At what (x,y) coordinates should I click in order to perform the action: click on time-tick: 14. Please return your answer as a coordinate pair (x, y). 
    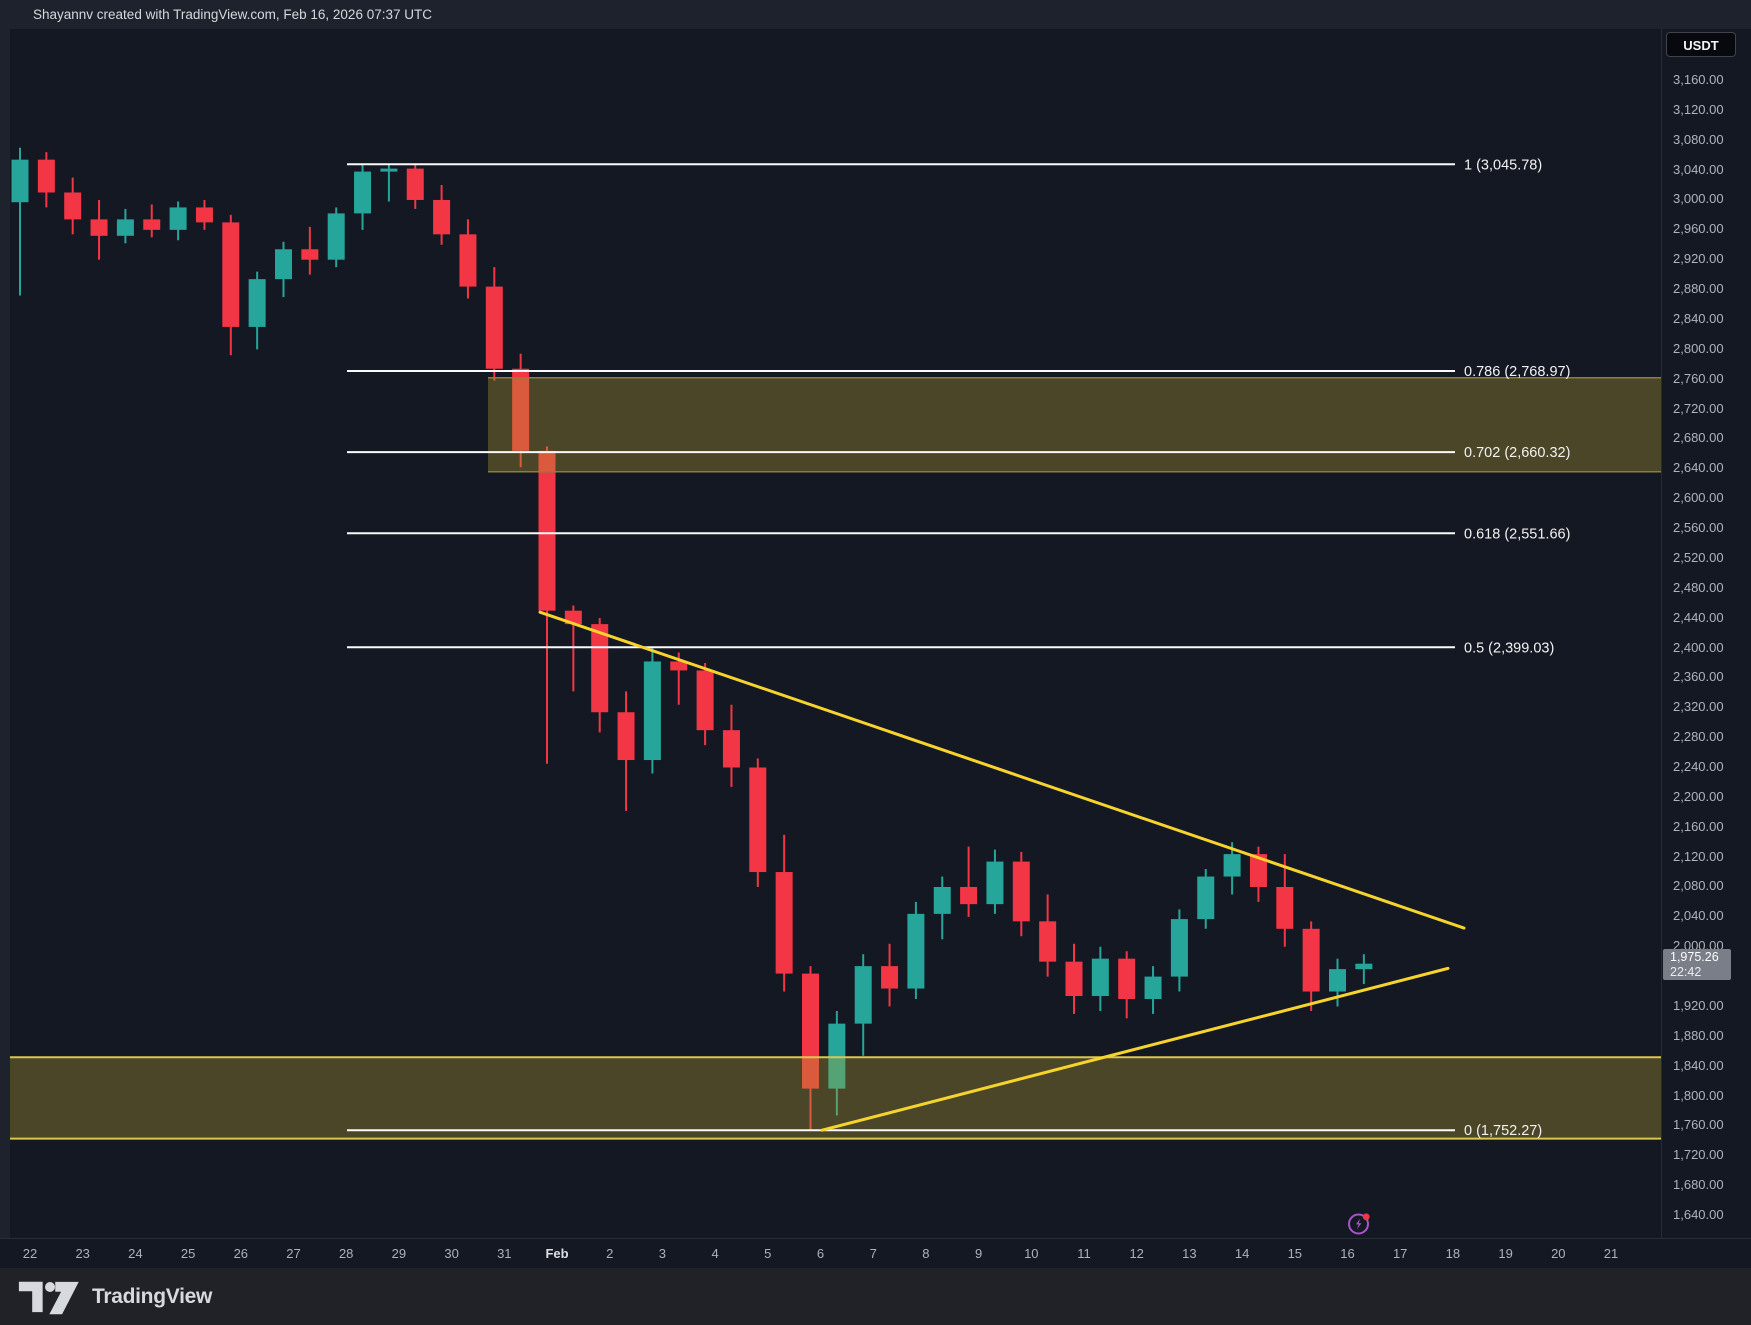
    Looking at the image, I should click on (1242, 1253).